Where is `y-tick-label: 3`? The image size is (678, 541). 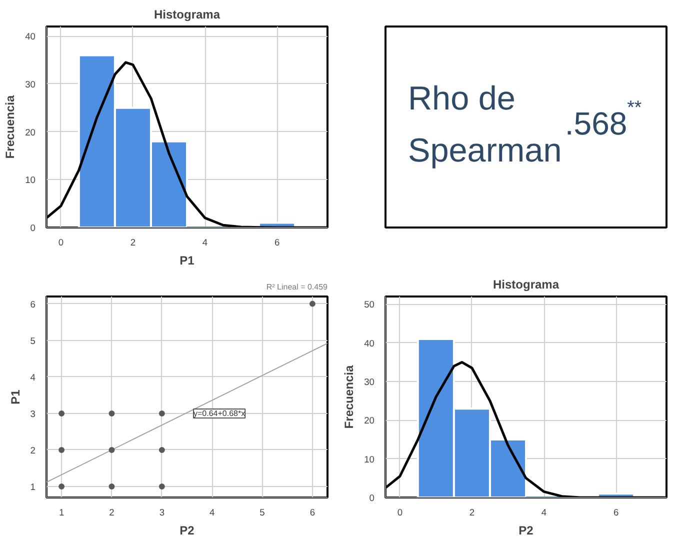 y-tick-label: 3 is located at coordinates (33, 413).